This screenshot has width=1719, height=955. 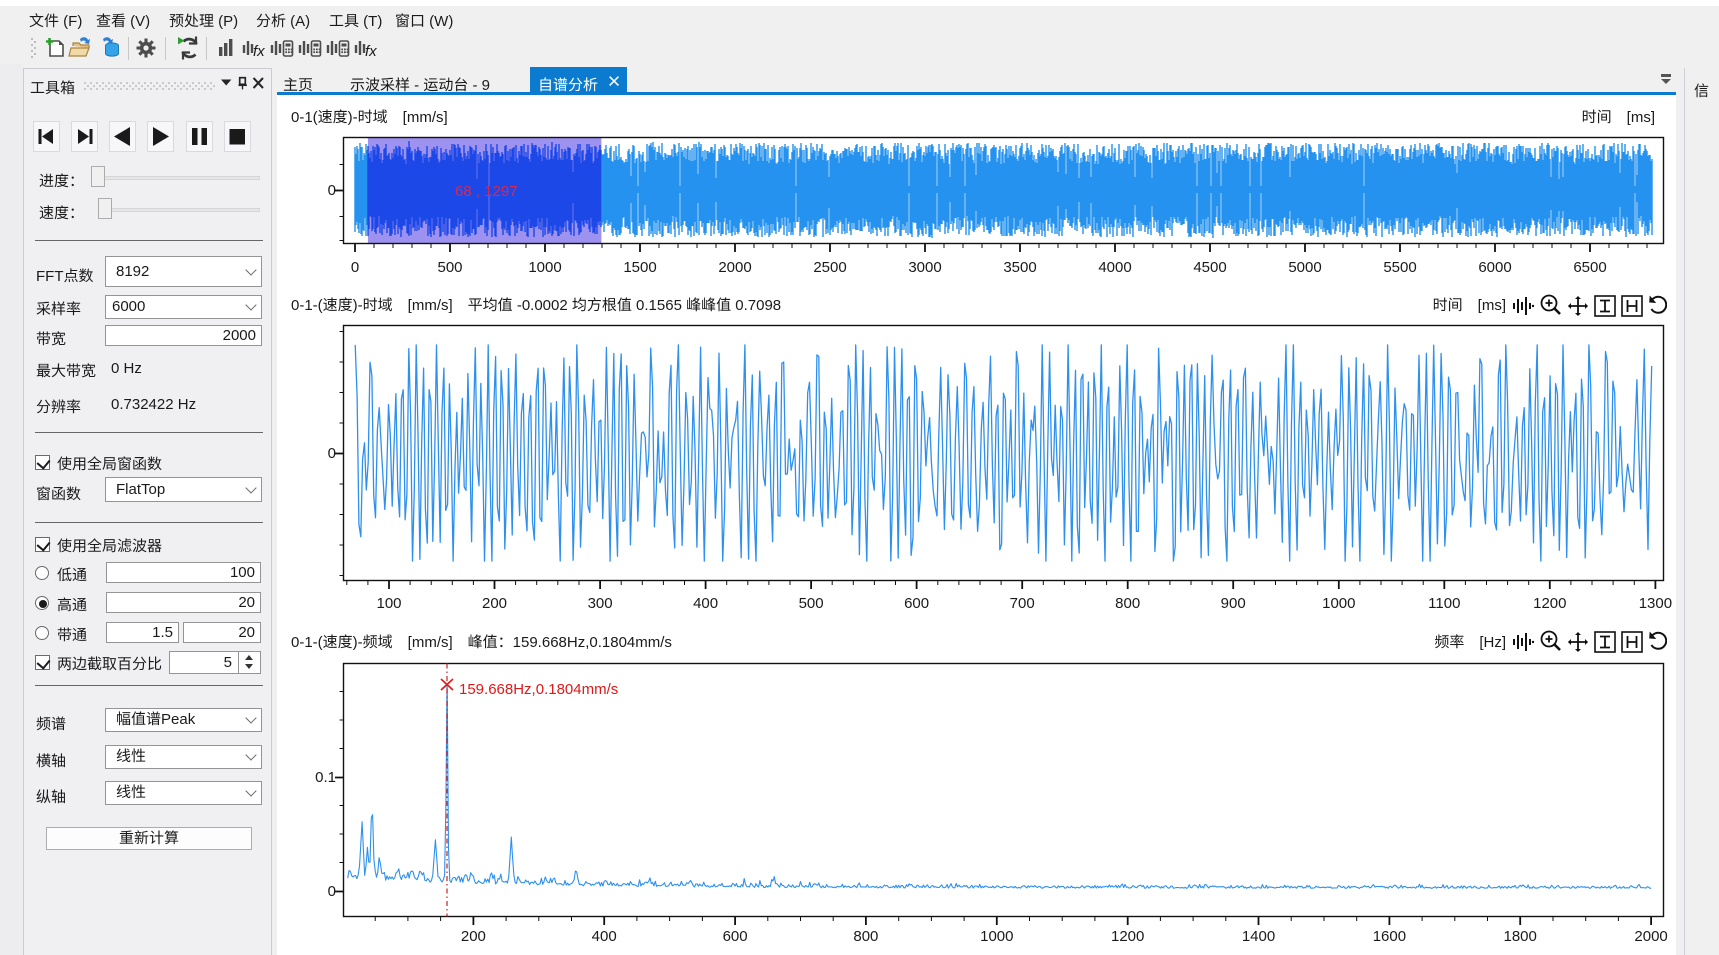 I want to click on svg-text: 6000, so click(x=1494, y=267).